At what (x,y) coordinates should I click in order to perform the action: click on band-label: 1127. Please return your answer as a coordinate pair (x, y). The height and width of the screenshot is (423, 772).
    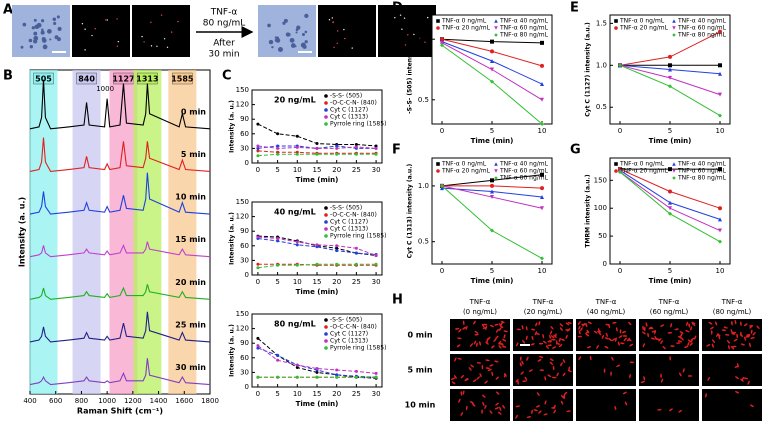
    Looking at the image, I should click on (123, 79).